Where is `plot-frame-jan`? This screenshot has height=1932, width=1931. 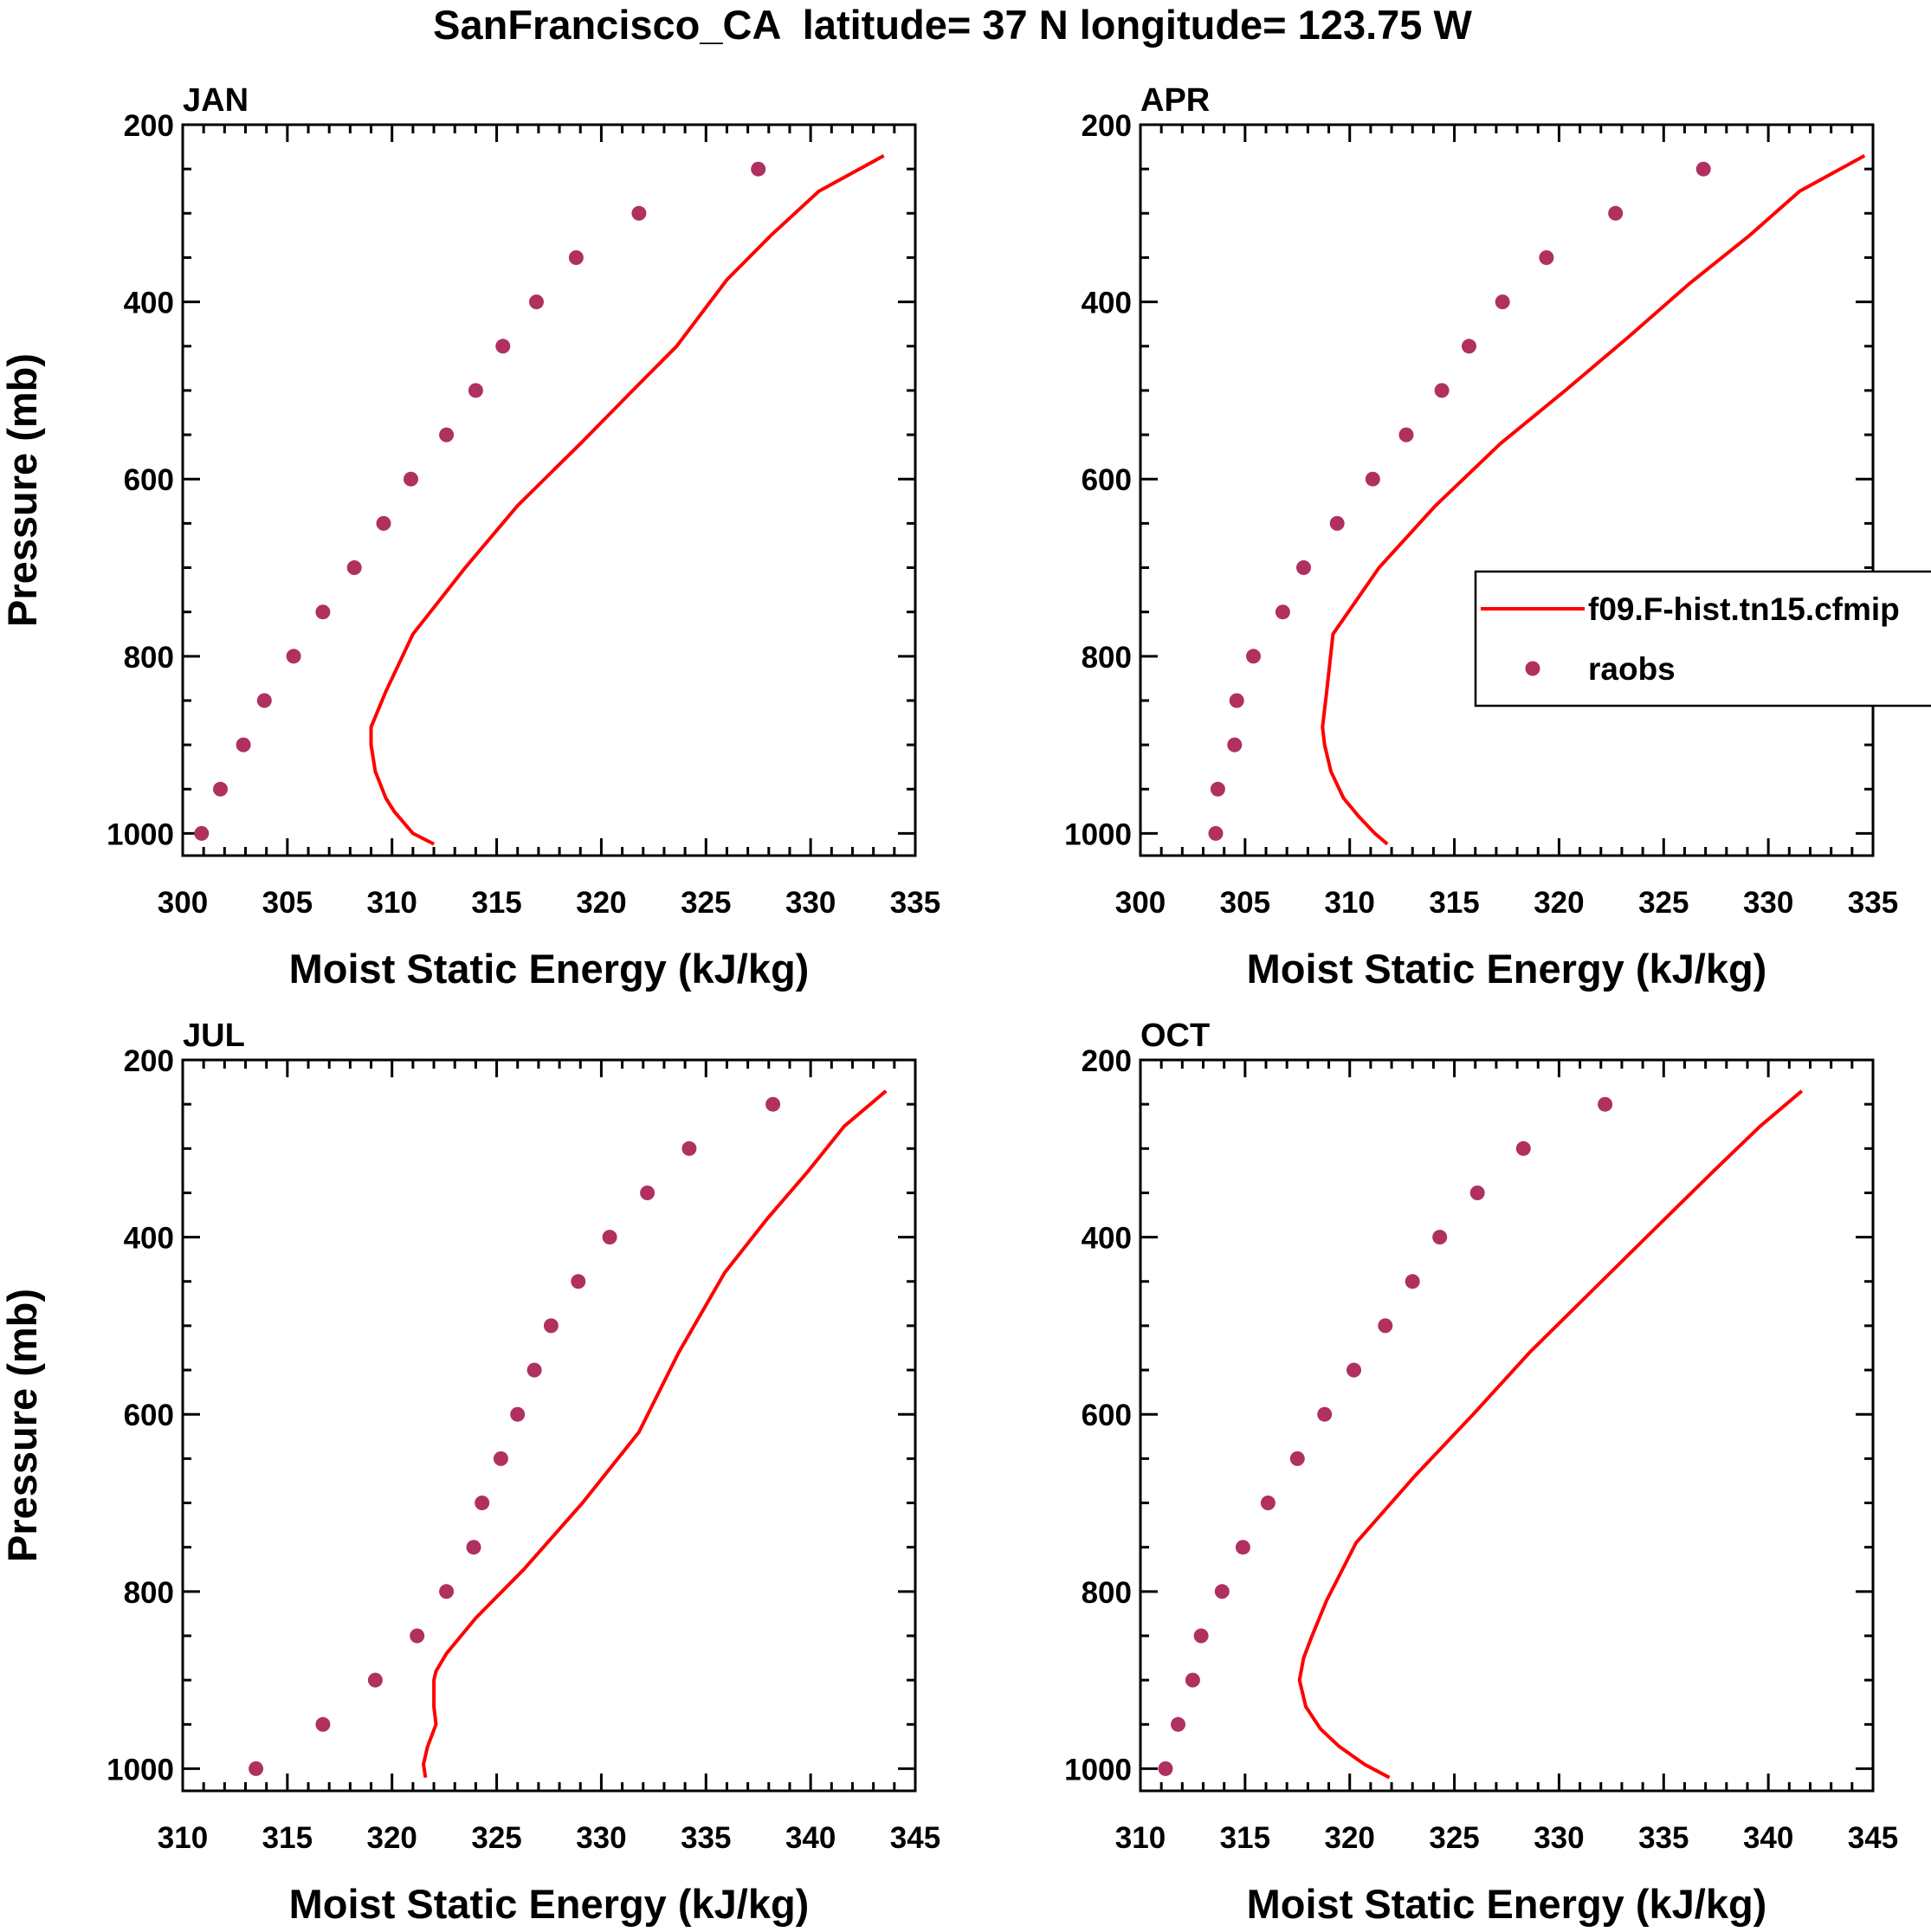
plot-frame-jan is located at coordinates (549, 490).